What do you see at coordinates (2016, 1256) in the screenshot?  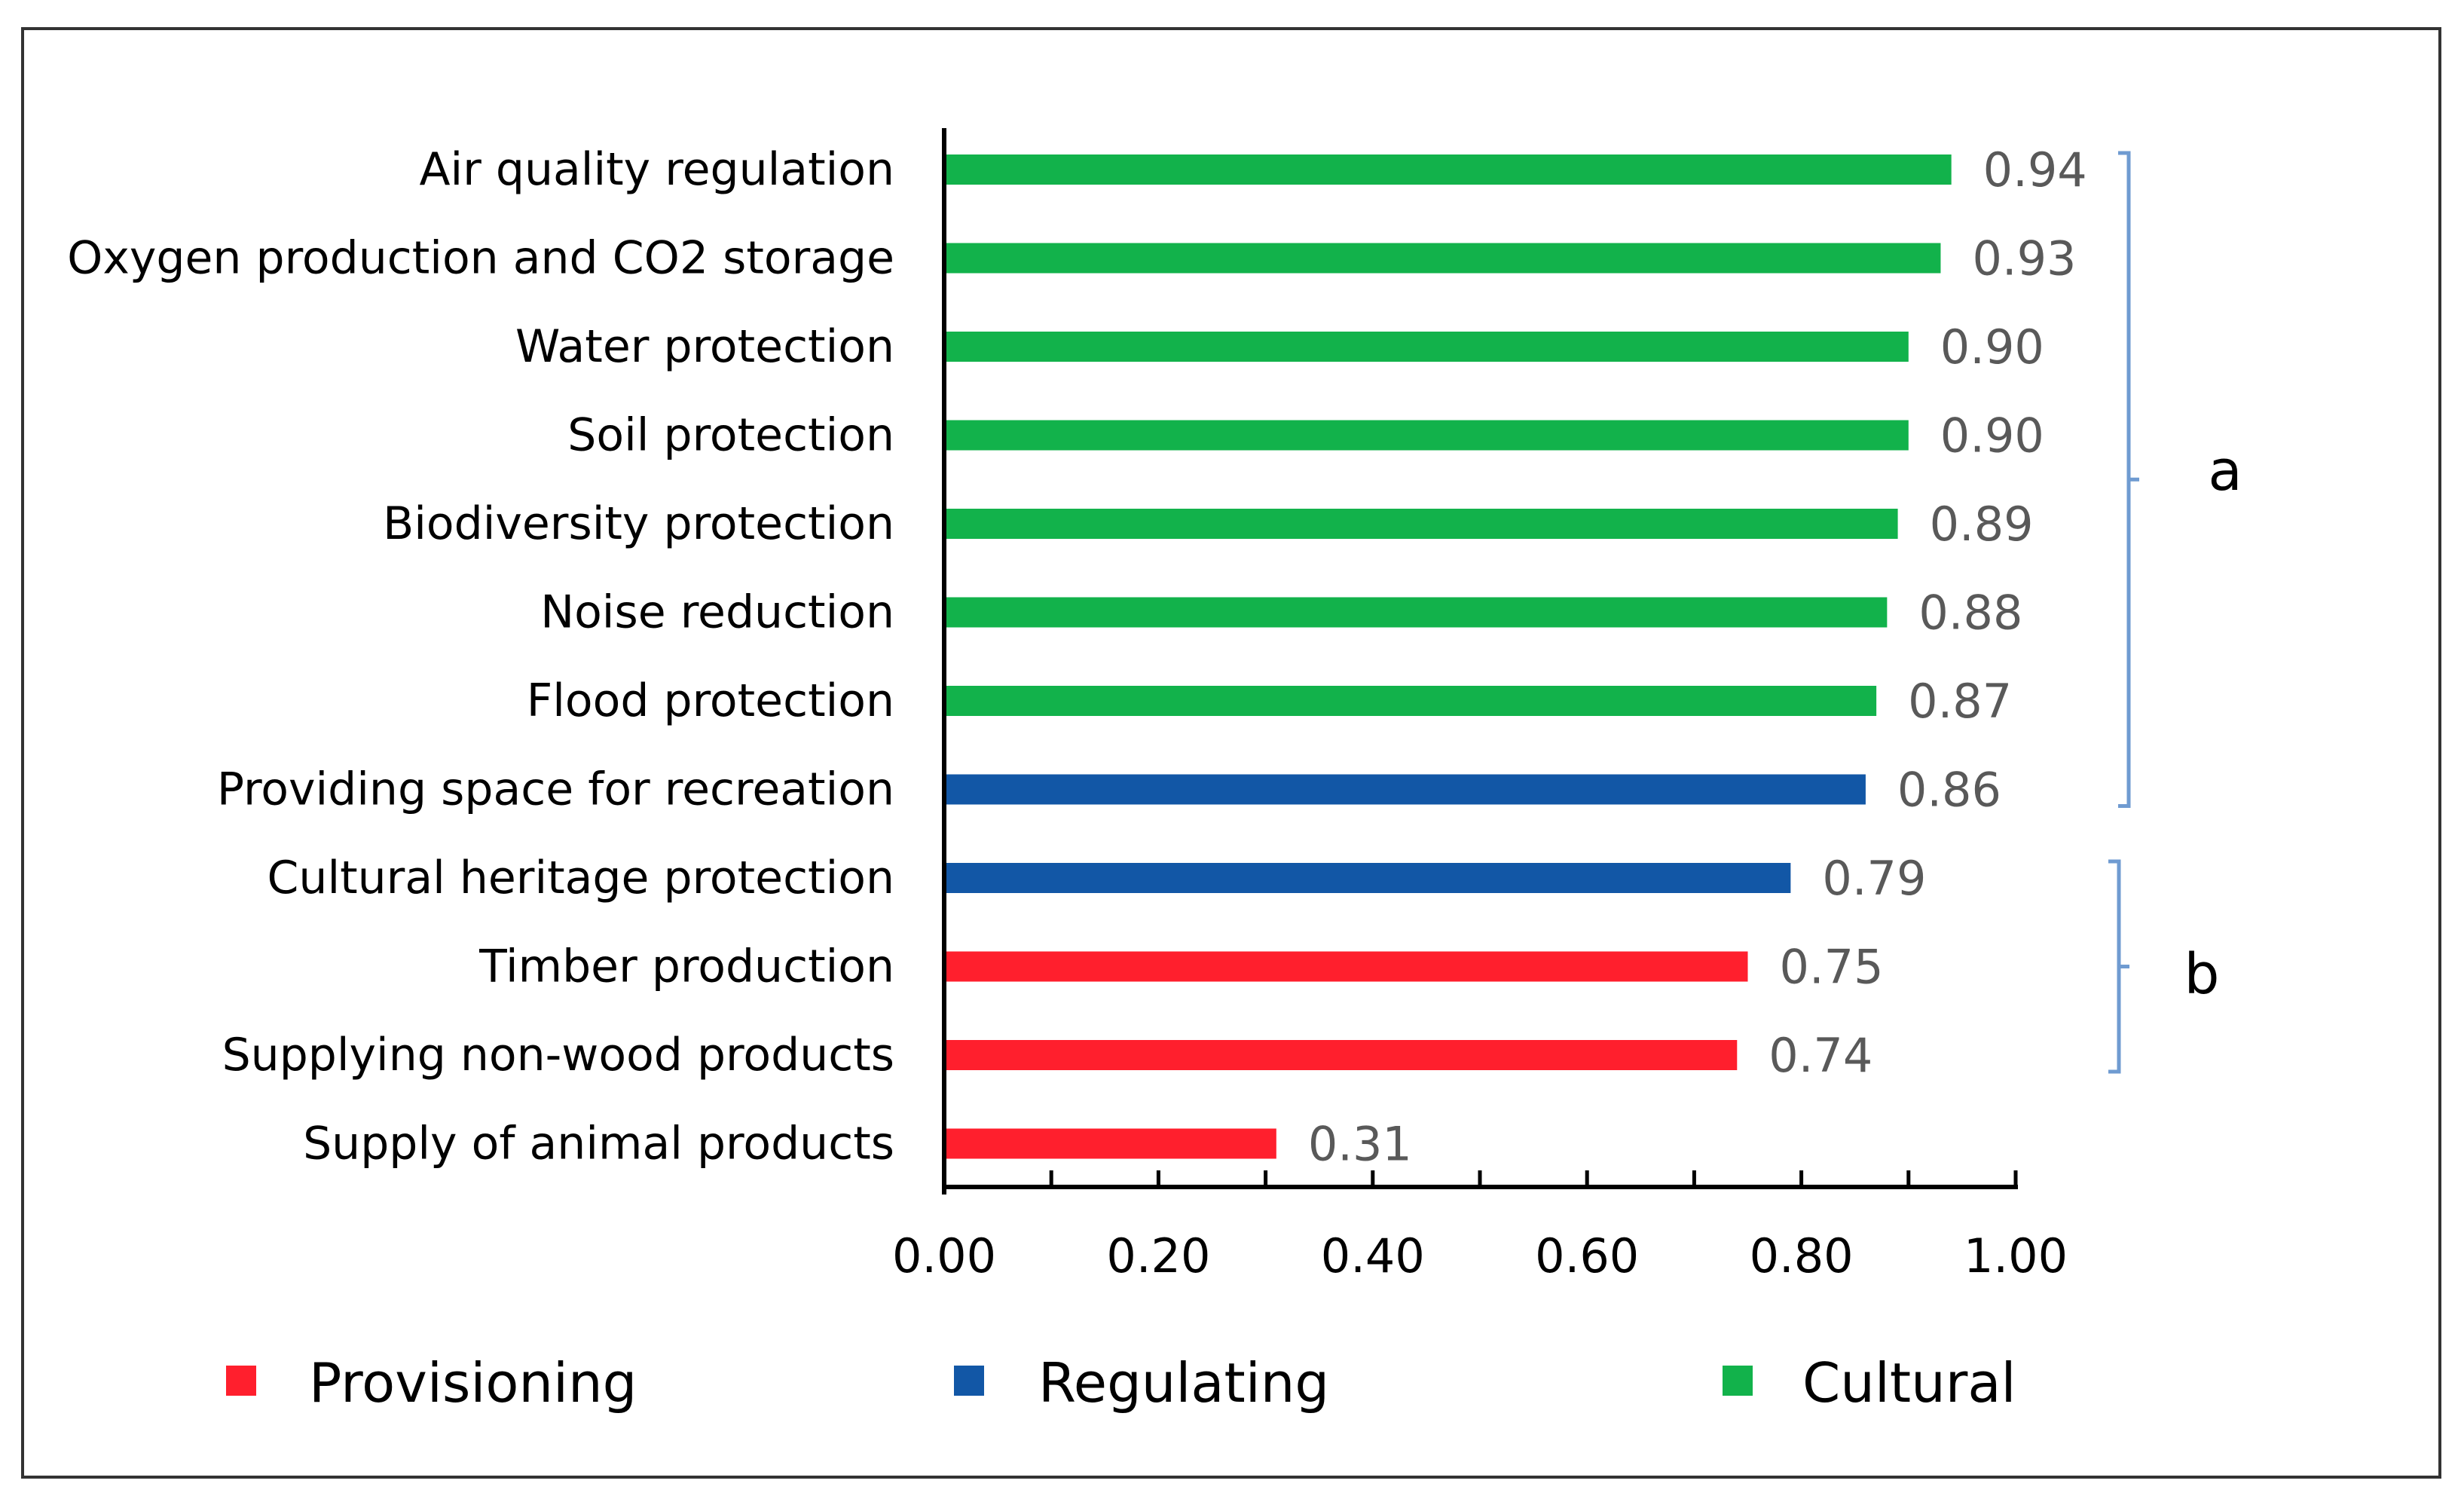 I see `x-tick-label-1-00: 1.00` at bounding box center [2016, 1256].